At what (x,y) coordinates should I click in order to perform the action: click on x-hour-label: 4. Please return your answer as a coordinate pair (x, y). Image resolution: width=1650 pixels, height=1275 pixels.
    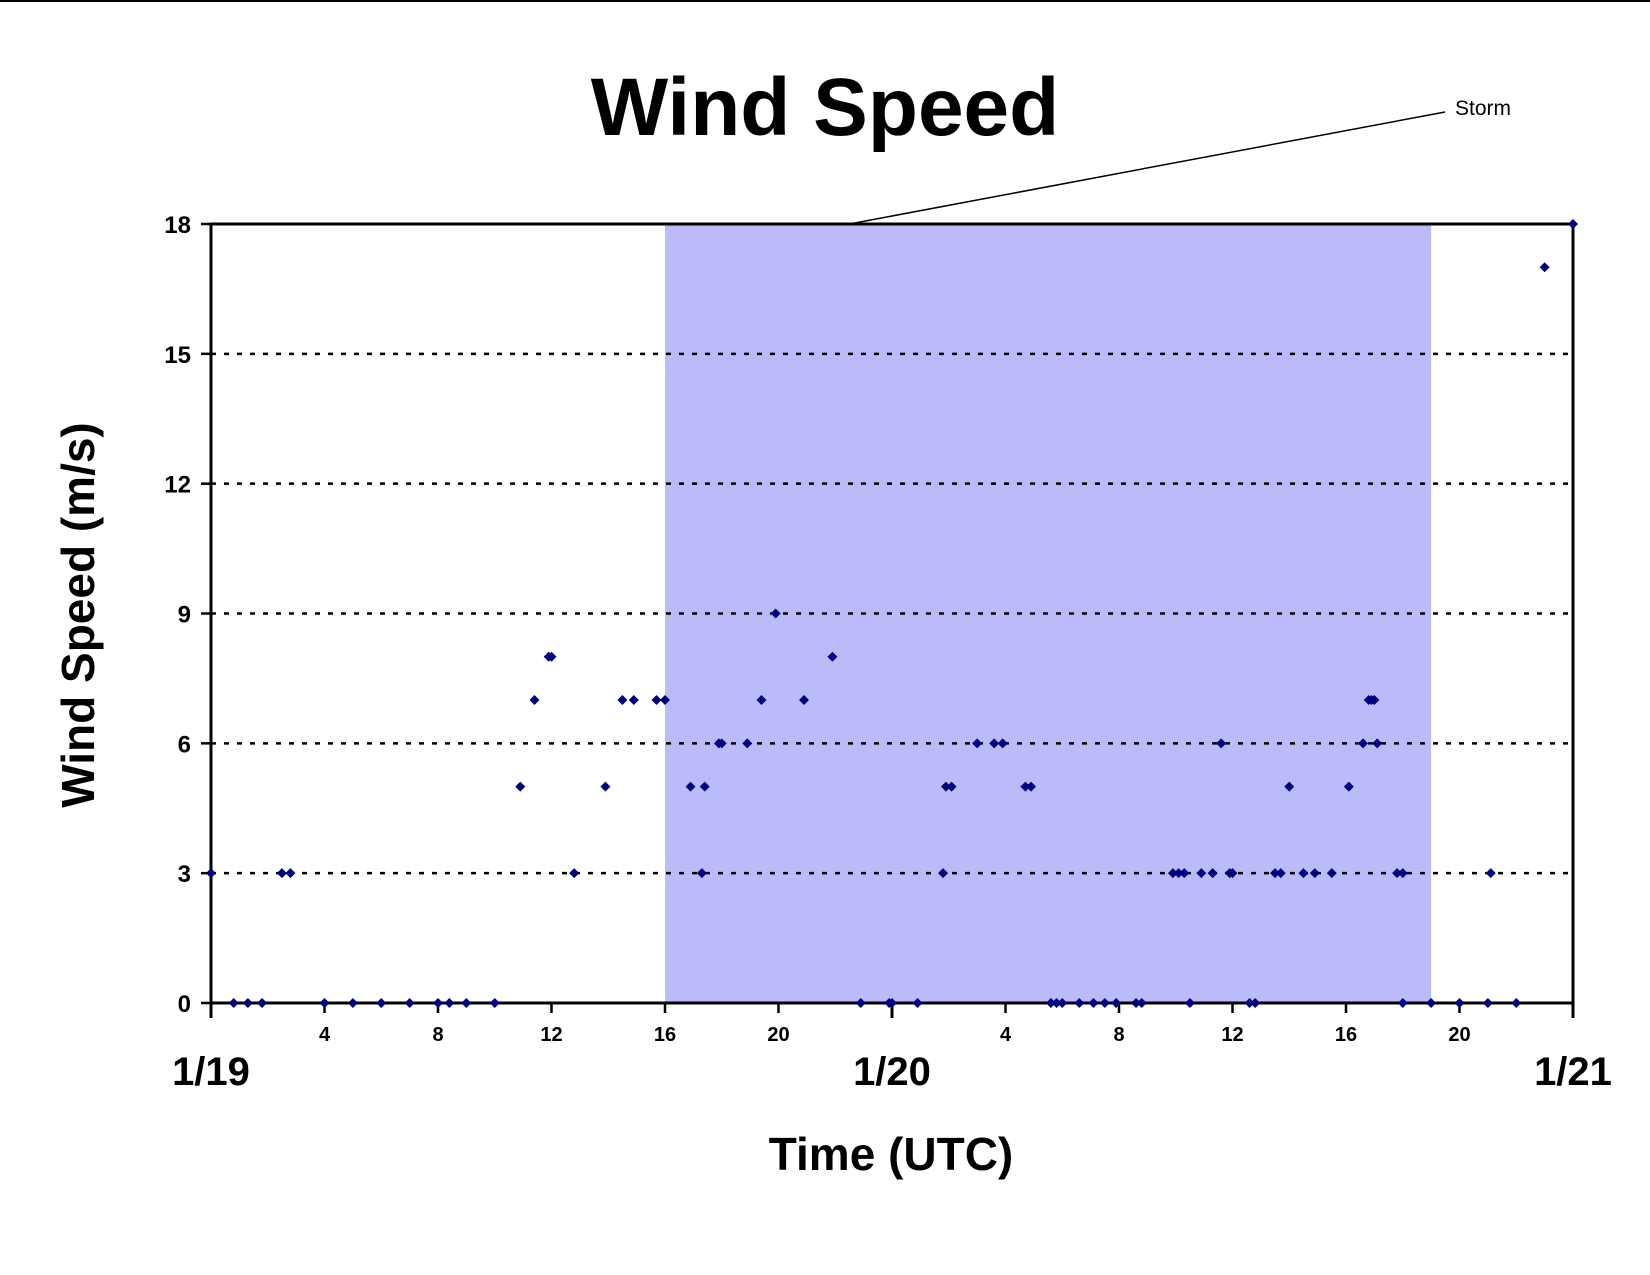
    Looking at the image, I should click on (325, 1035).